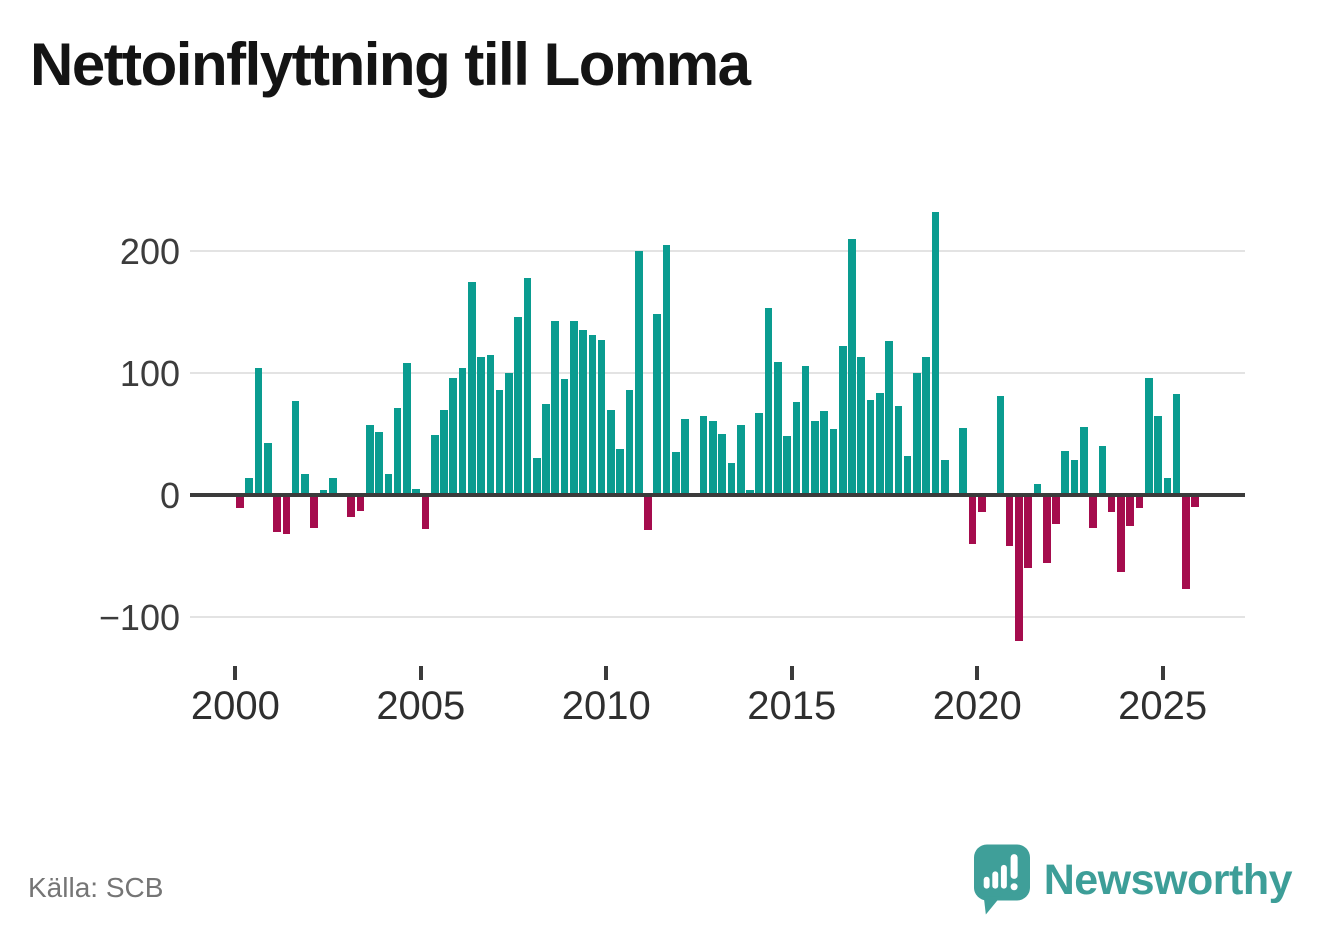 The height and width of the screenshot is (939, 1322). Describe the element at coordinates (1186, 542) in the screenshot. I see `bar-2025q3` at that location.